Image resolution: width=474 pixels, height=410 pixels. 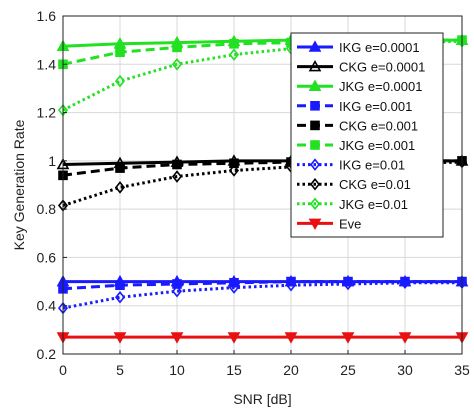 What do you see at coordinates (329, 223) in the screenshot?
I see `legend-entry: Eve` at bounding box center [329, 223].